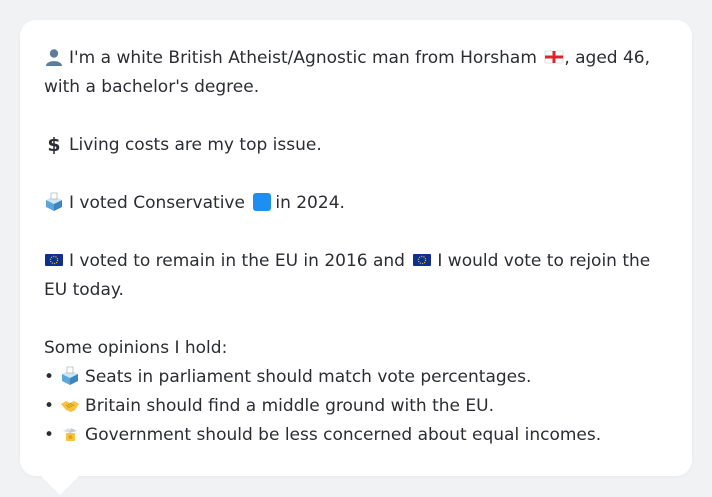  Describe the element at coordinates (70, 405) in the screenshot. I see `handshake-icon` at that location.